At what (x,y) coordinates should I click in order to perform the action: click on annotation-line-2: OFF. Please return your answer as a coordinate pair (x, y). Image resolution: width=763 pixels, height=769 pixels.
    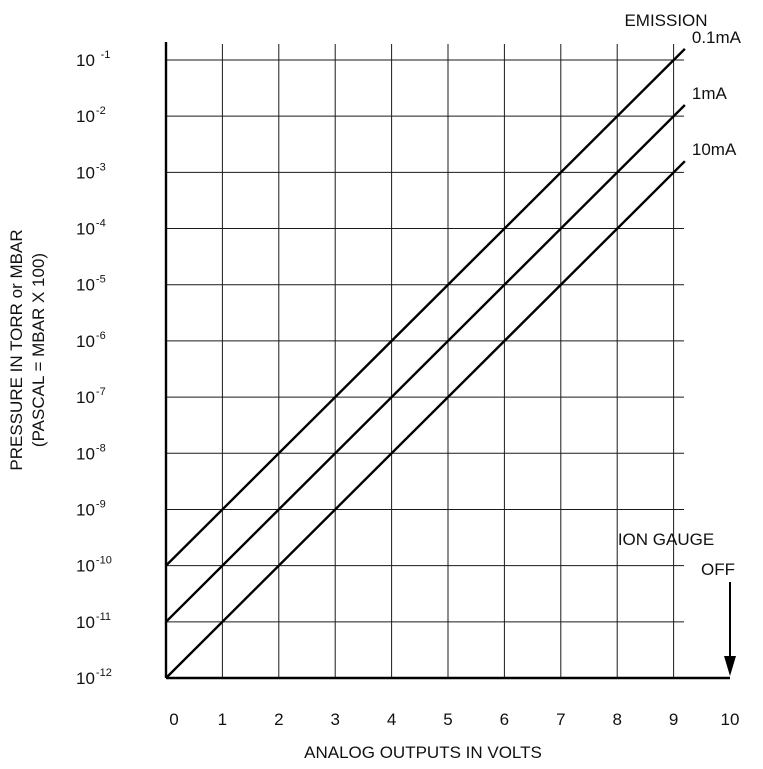
    Looking at the image, I should click on (718, 569).